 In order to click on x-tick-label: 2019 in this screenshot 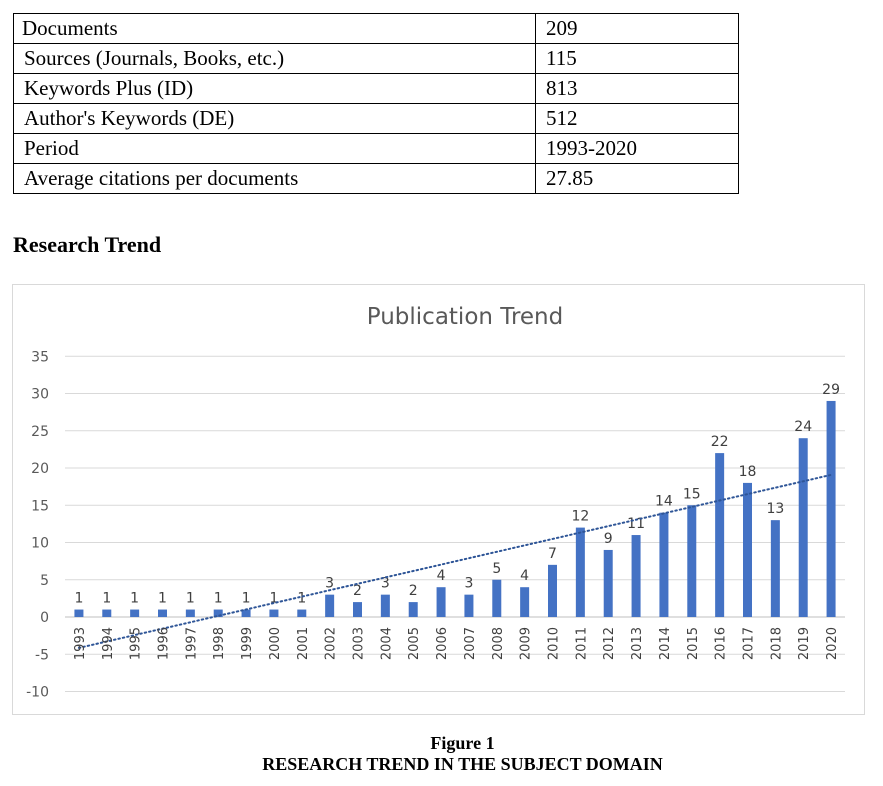, I will do `click(804, 643)`.